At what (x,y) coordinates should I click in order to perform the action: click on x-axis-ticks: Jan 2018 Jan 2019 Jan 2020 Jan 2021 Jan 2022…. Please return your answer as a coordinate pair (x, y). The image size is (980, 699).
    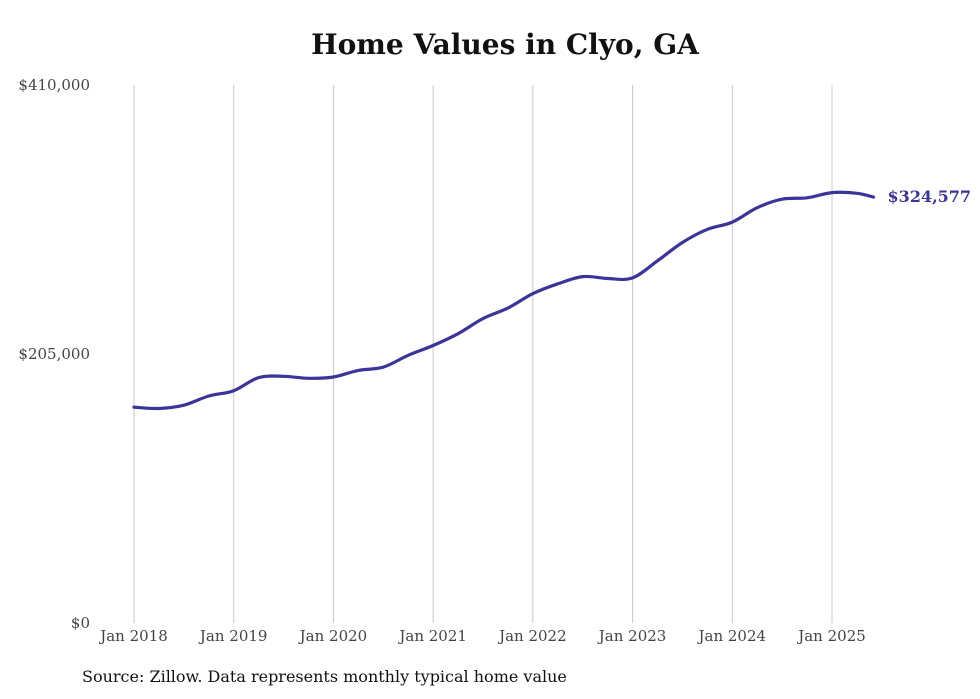
    Looking at the image, I should click on (482, 636).